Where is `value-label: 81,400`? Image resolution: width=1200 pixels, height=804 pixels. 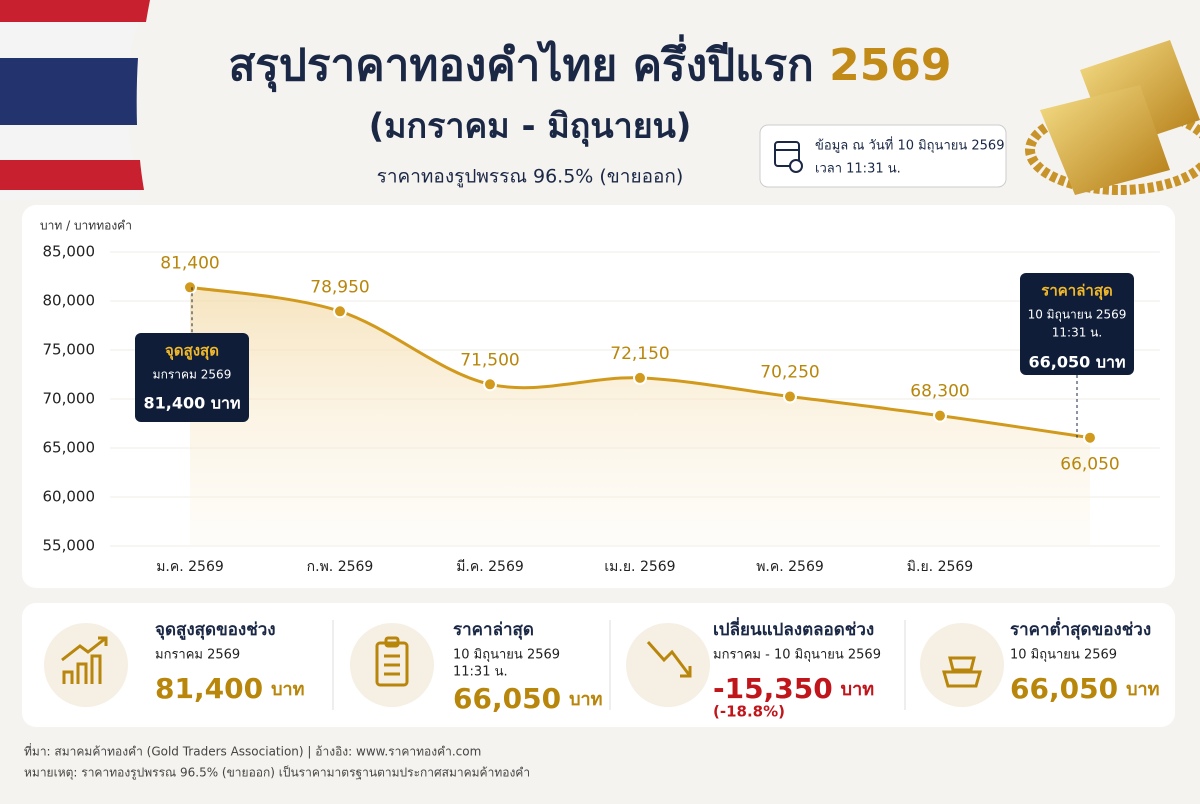 value-label: 81,400 is located at coordinates (189, 263).